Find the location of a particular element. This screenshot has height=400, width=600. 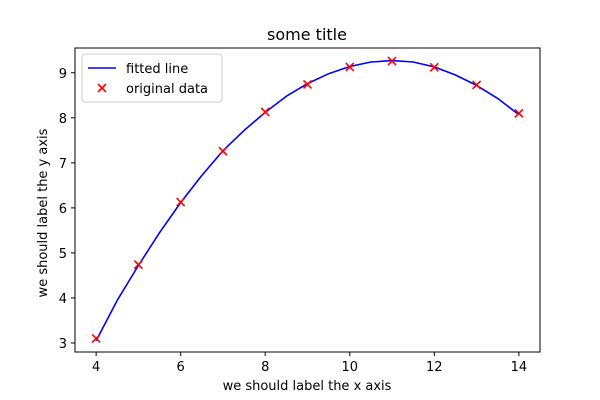

x-tick-label: 4 is located at coordinates (96, 367).